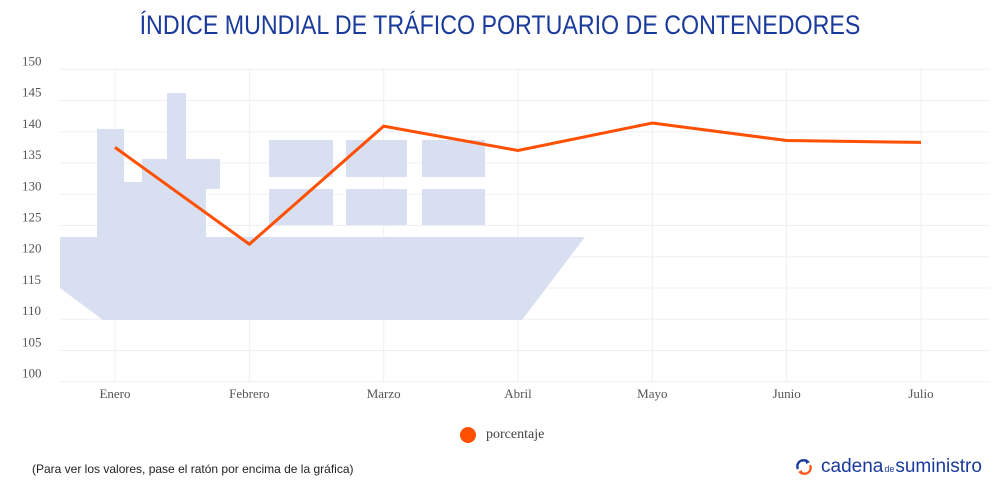 The image size is (1000, 500). What do you see at coordinates (32, 341) in the screenshot?
I see `y-tick-label: 105` at bounding box center [32, 341].